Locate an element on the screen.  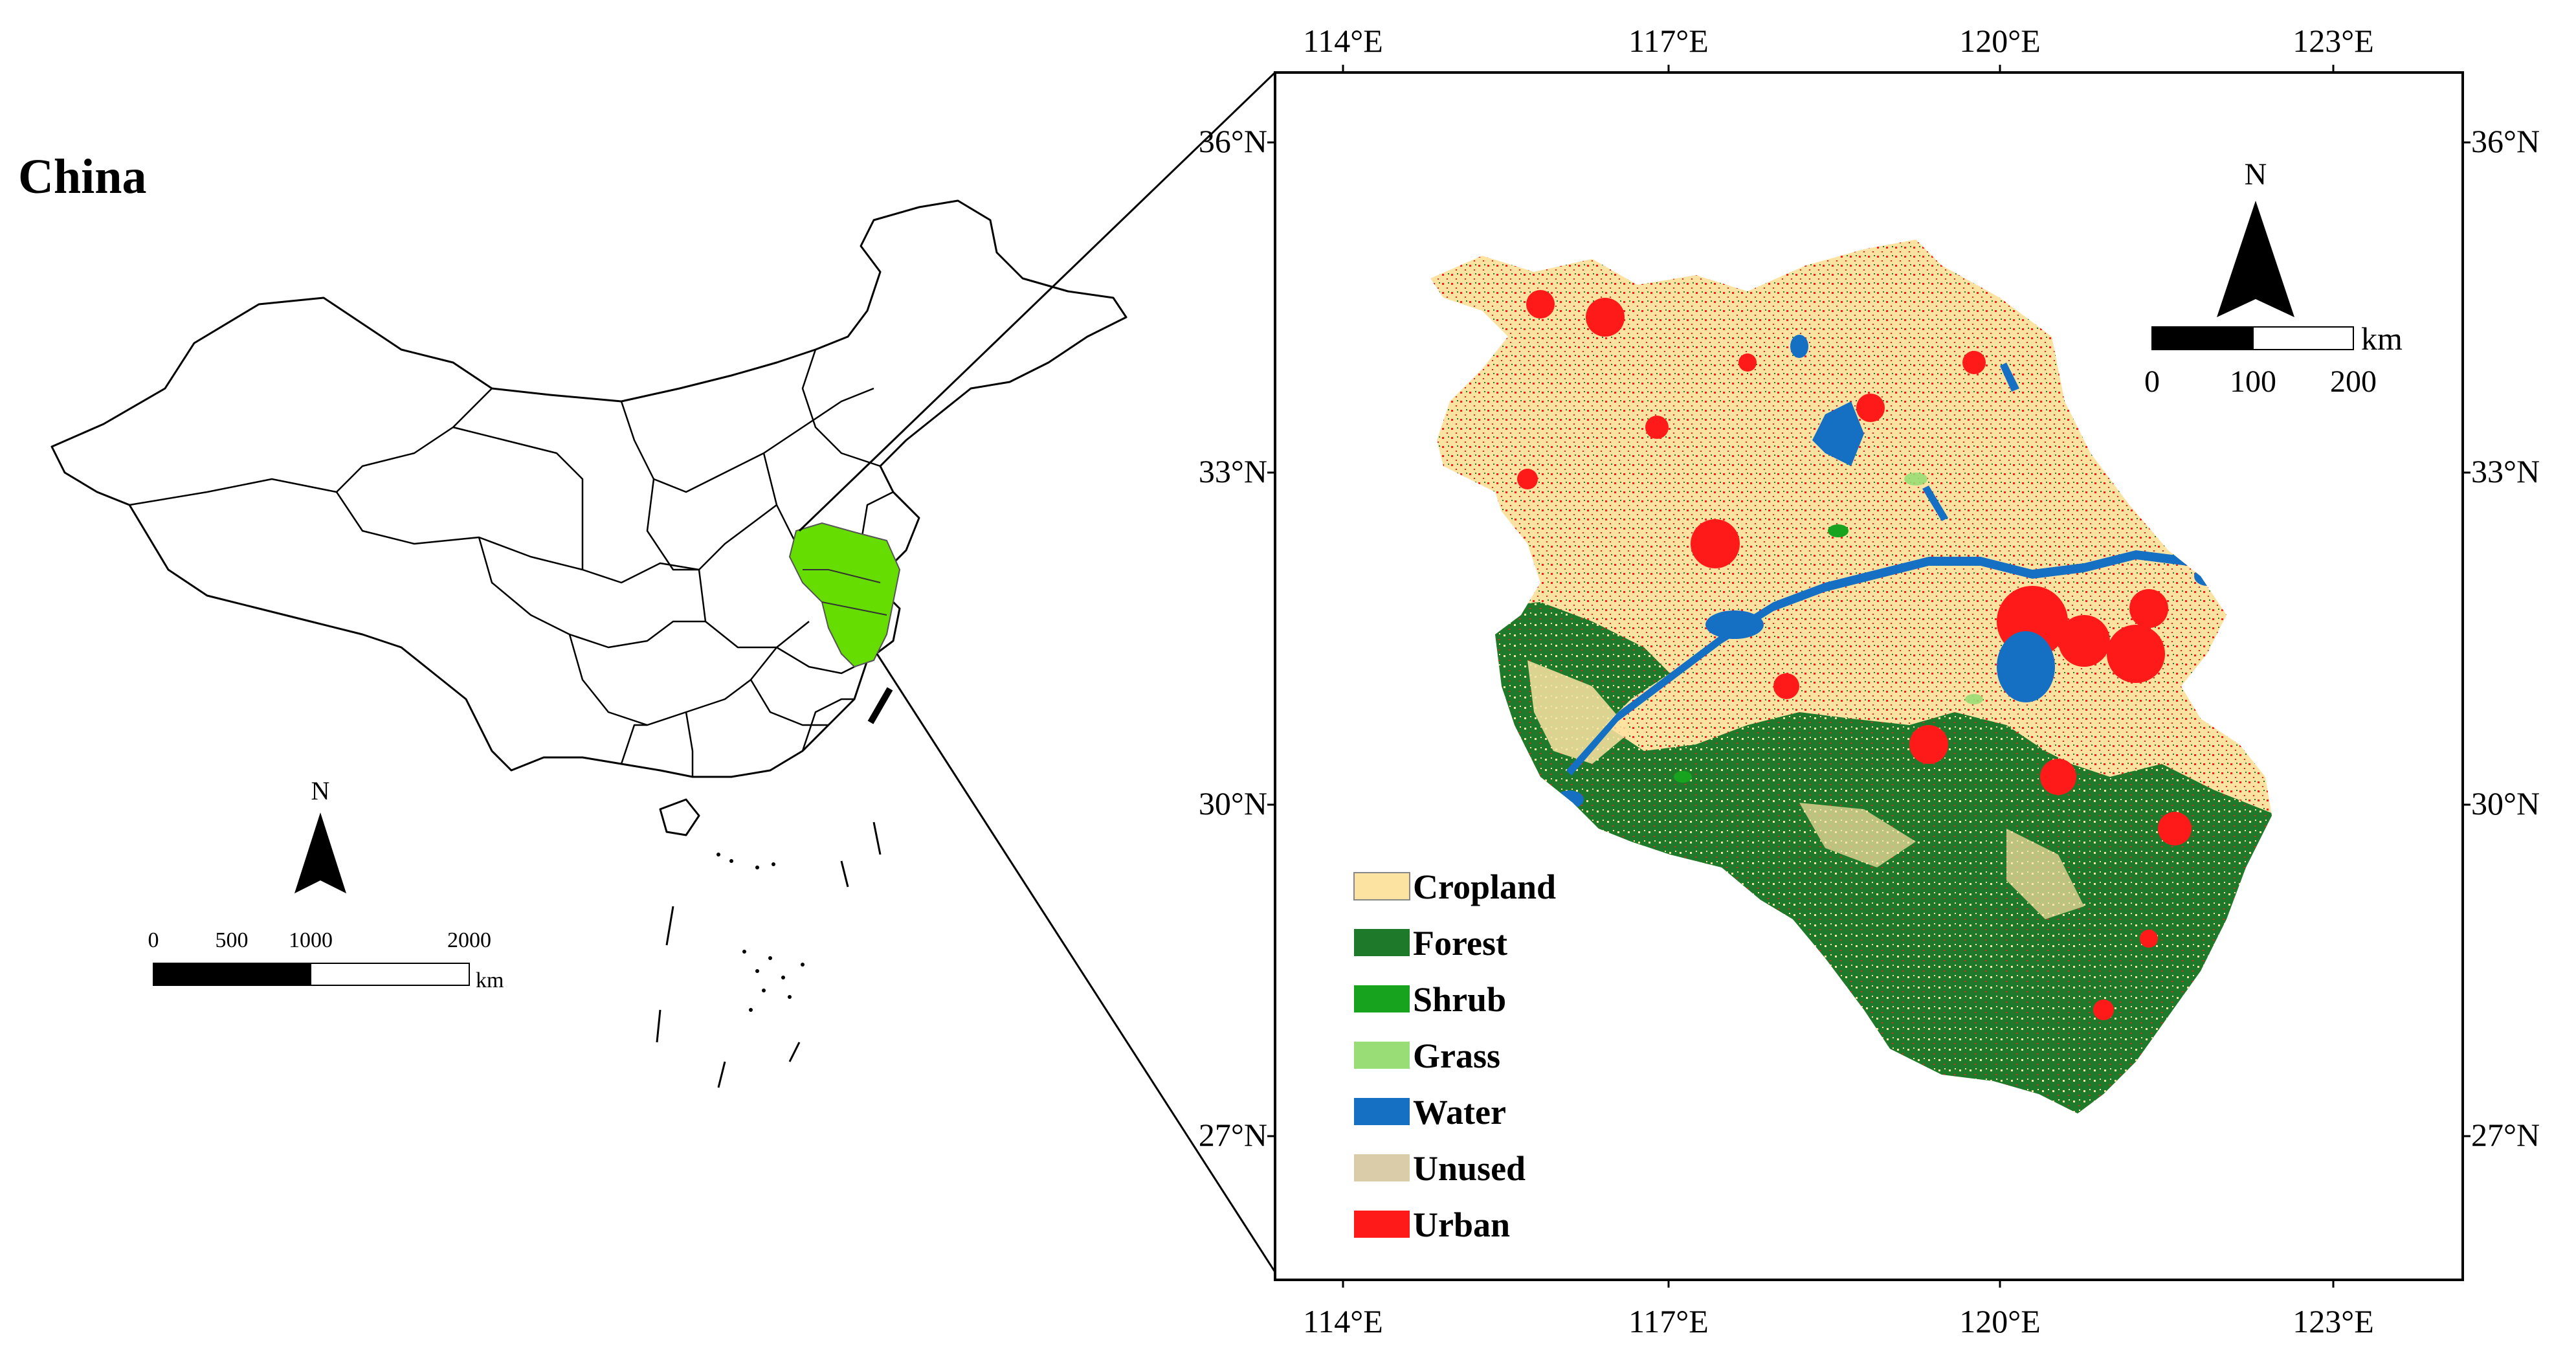
legend-label-forest: Forest is located at coordinates (1460, 943).